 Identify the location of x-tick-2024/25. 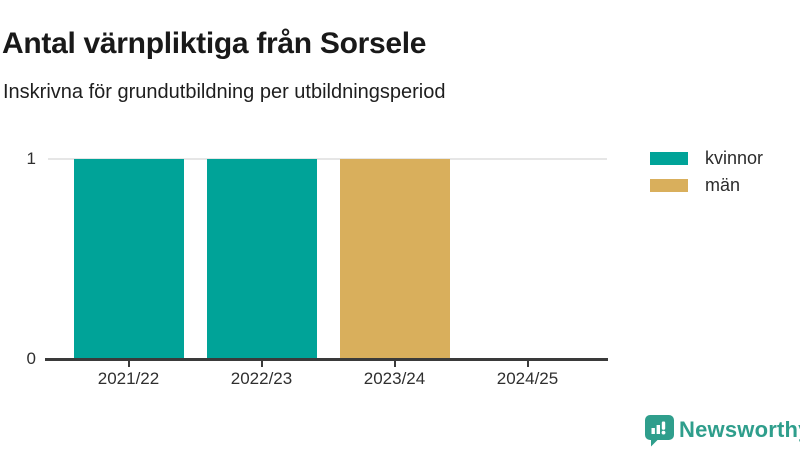
(527, 364).